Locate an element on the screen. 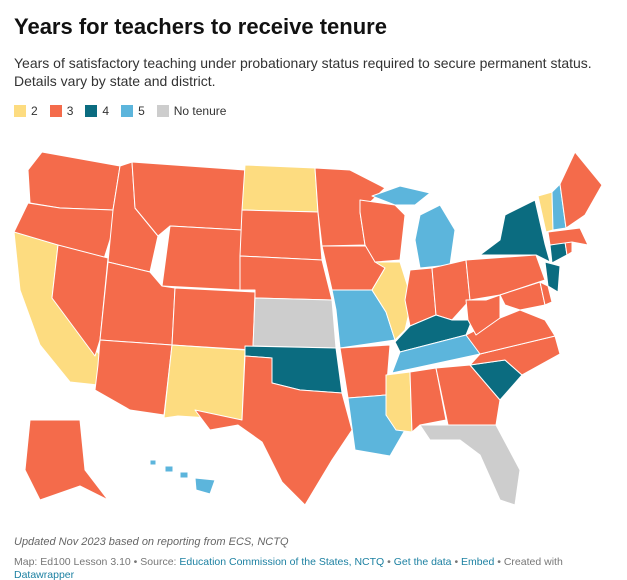 The height and width of the screenshot is (580, 627). legend-item: 2 is located at coordinates (26, 111).